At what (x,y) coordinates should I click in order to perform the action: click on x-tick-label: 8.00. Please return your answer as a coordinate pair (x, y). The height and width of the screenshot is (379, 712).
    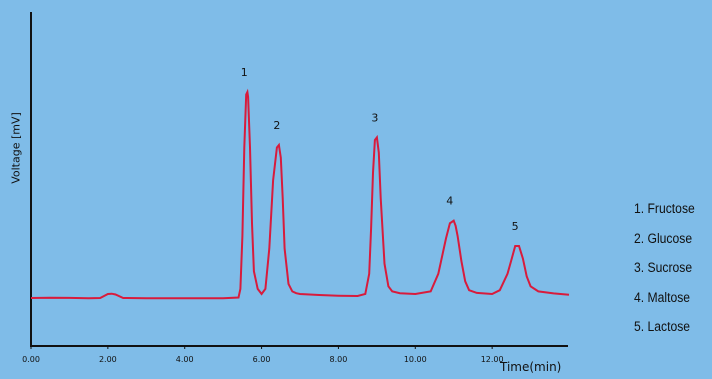
    Looking at the image, I should click on (339, 359).